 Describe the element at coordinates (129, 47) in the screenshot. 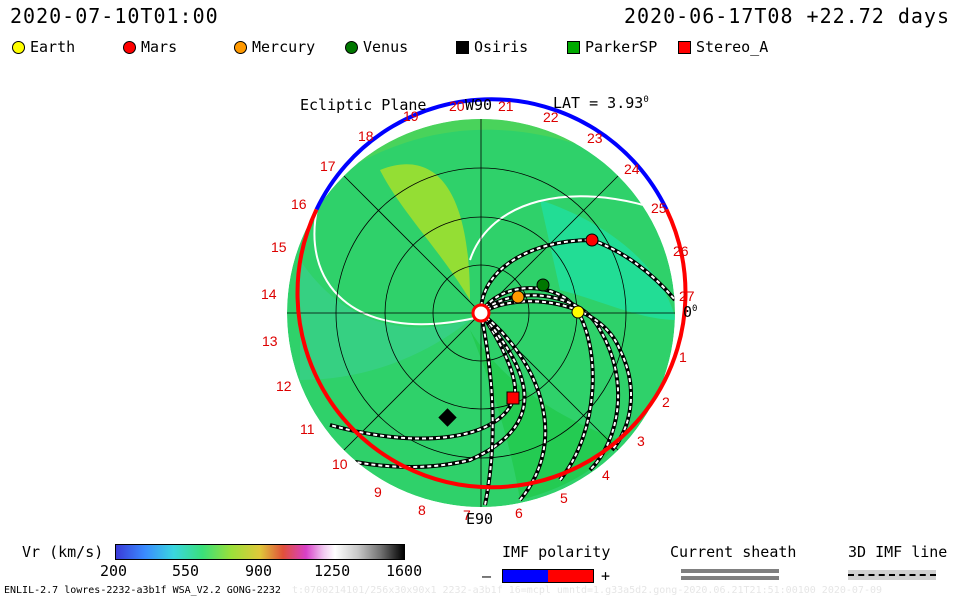

I see `mars-marker-icon` at that location.